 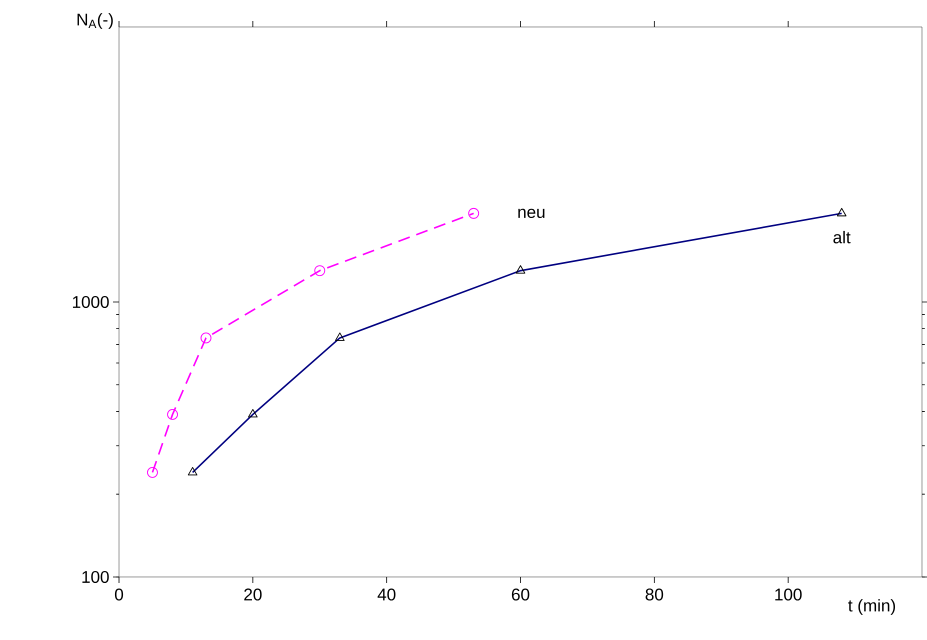 I want to click on x-tick-label: 20, so click(x=253, y=594).